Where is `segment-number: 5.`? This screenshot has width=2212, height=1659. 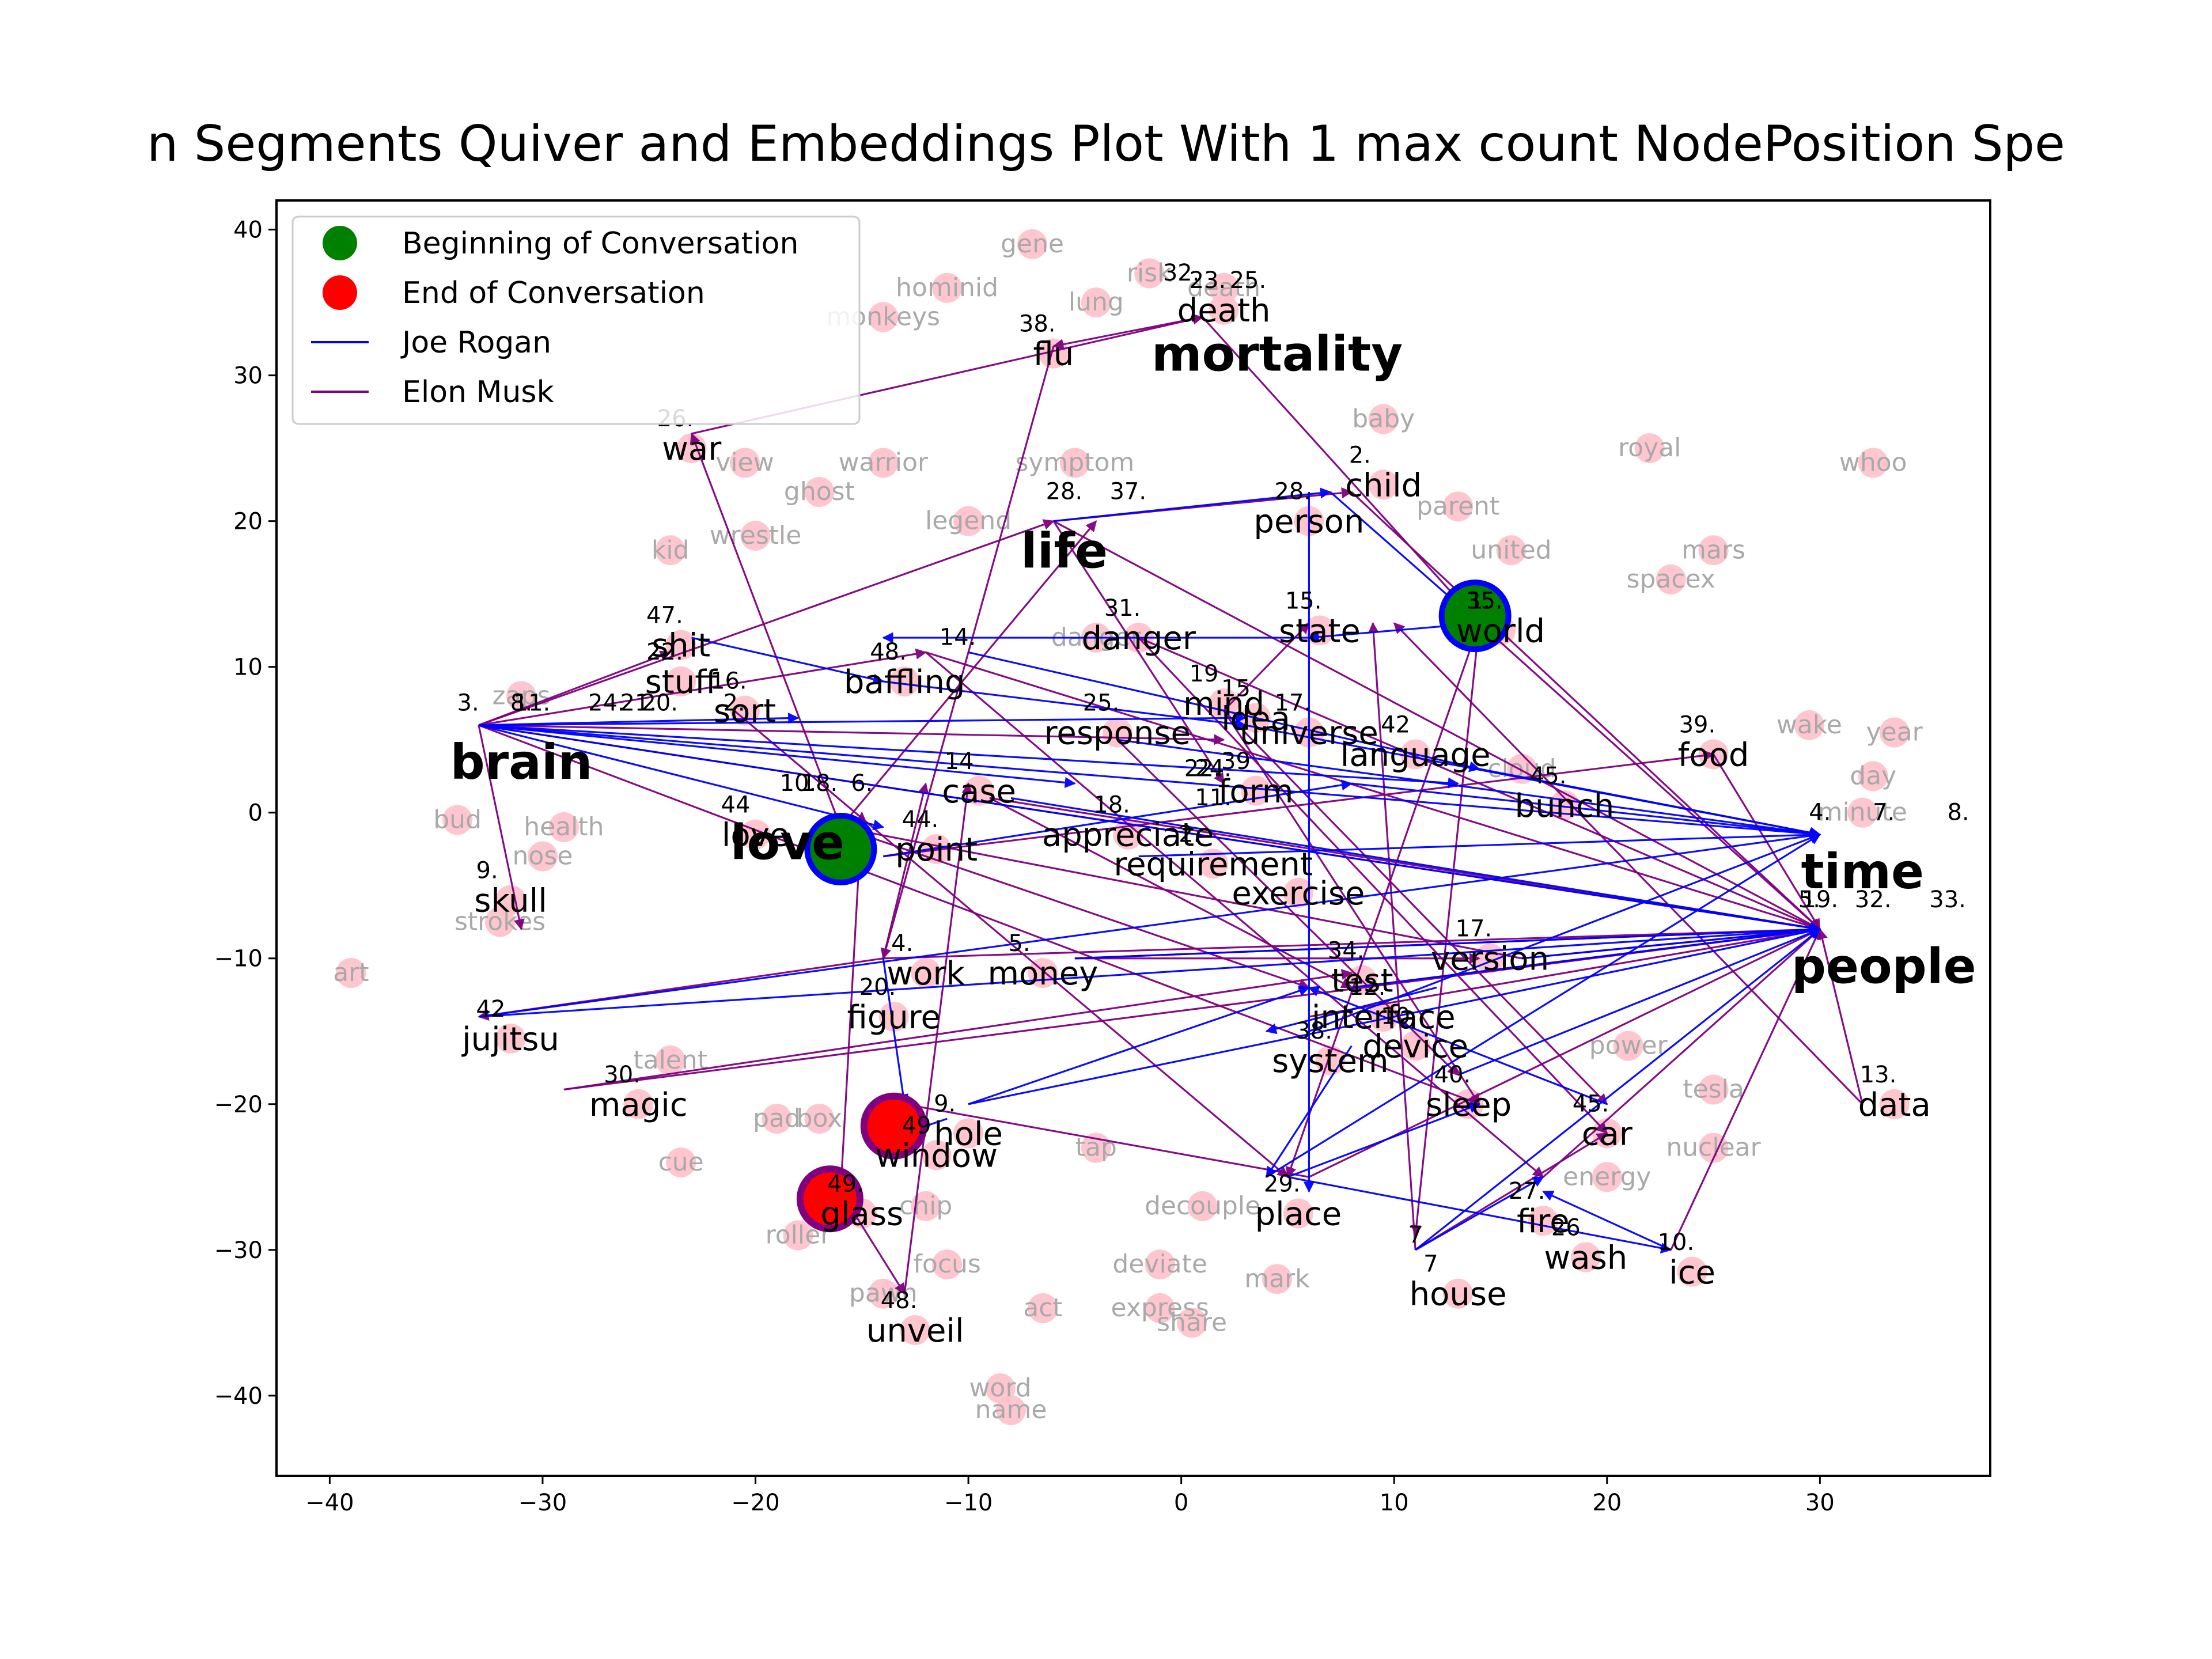
segment-number: 5. is located at coordinates (1809, 900).